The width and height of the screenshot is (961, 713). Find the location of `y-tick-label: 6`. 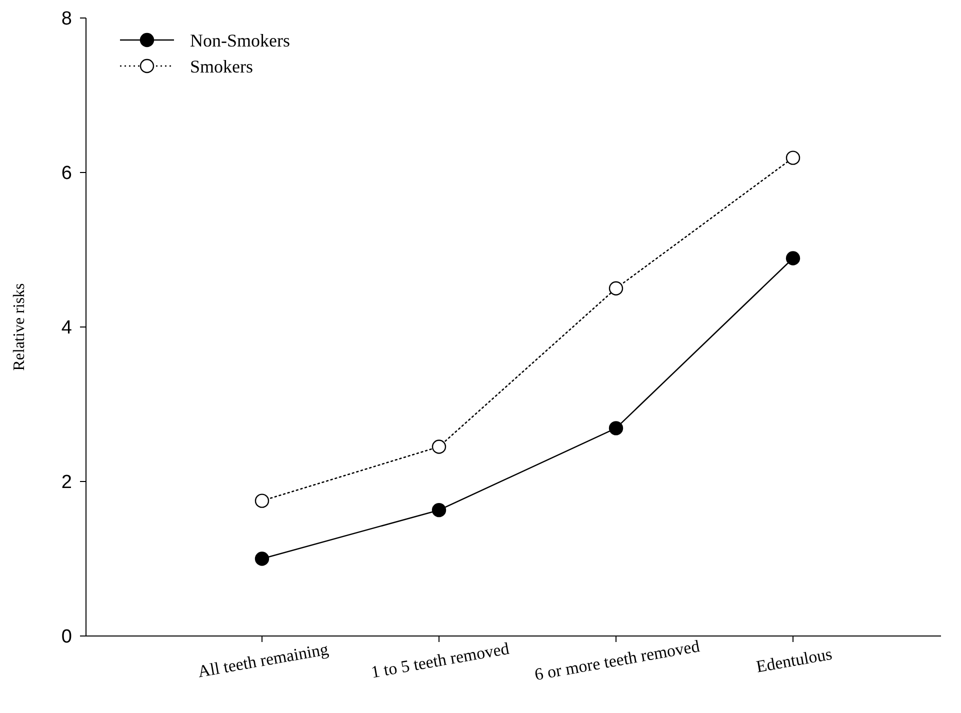

y-tick-label: 6 is located at coordinates (66, 173).